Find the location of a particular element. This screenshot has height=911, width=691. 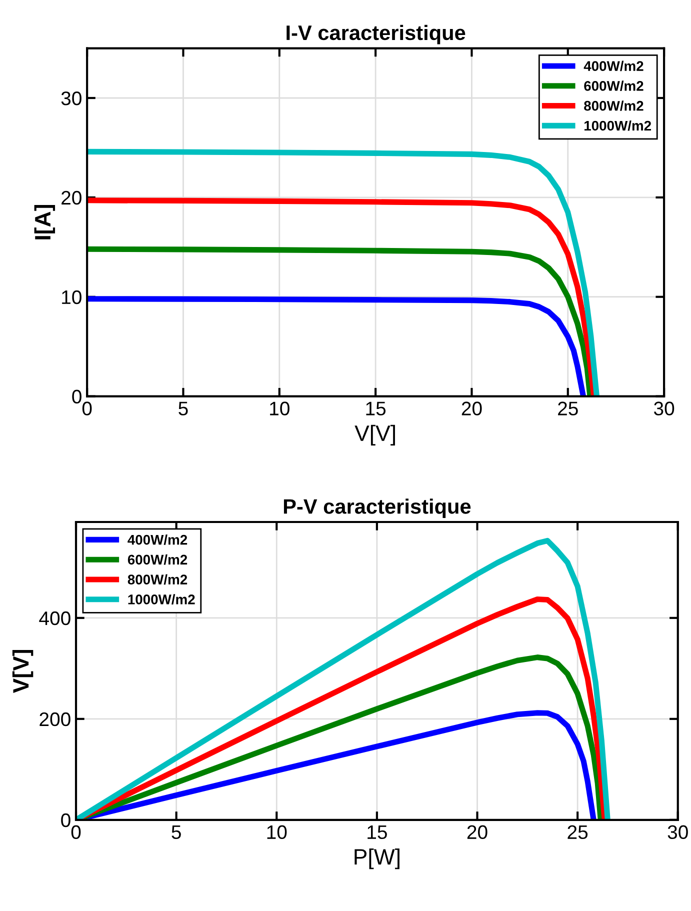

y-tick-label: 20 is located at coordinates (72, 197).